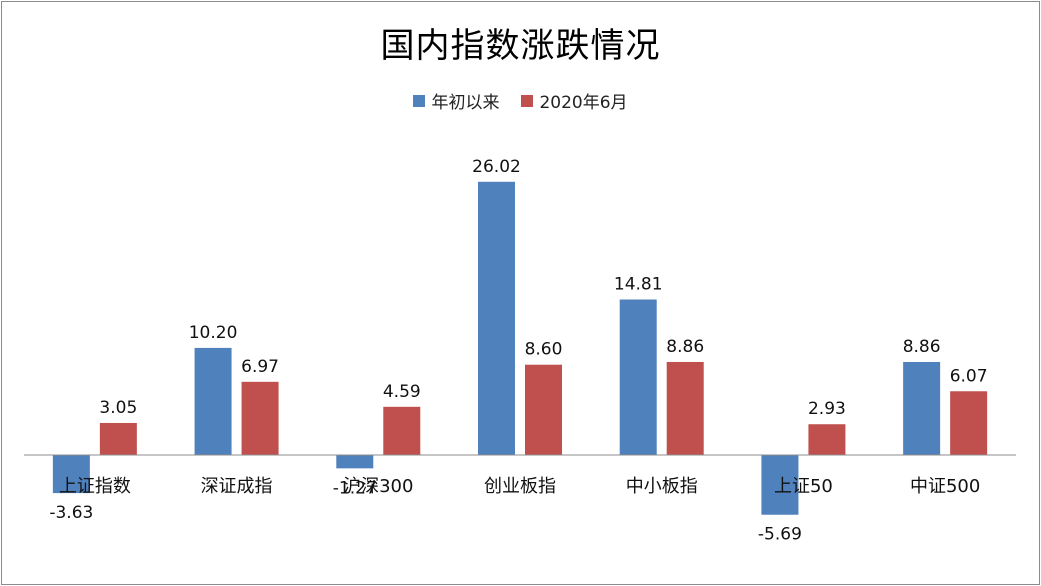  What do you see at coordinates (544, 350) in the screenshot?
I see `value-label-s2-4: 8.60` at bounding box center [544, 350].